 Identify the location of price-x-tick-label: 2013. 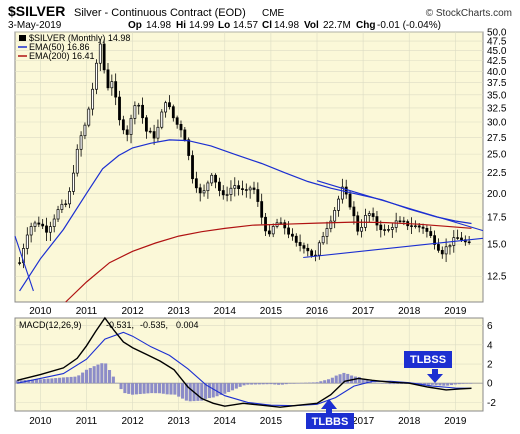
(179, 311).